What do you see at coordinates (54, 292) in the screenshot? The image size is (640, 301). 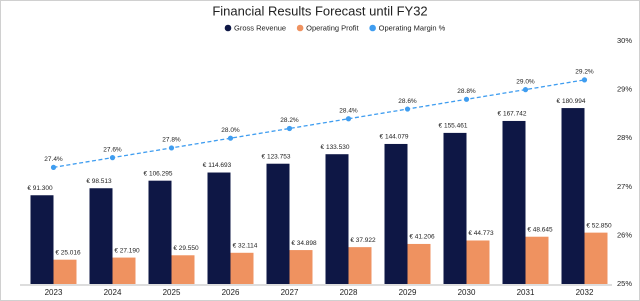 I see `x-tick-label: 2023` at bounding box center [54, 292].